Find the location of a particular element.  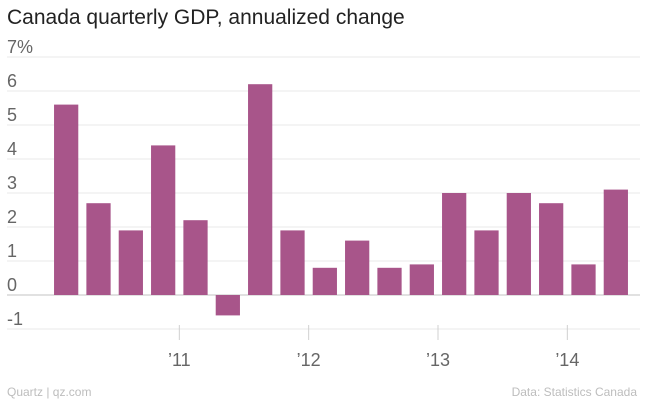

bar: Q2 2011: -0.6 is located at coordinates (227, 305).